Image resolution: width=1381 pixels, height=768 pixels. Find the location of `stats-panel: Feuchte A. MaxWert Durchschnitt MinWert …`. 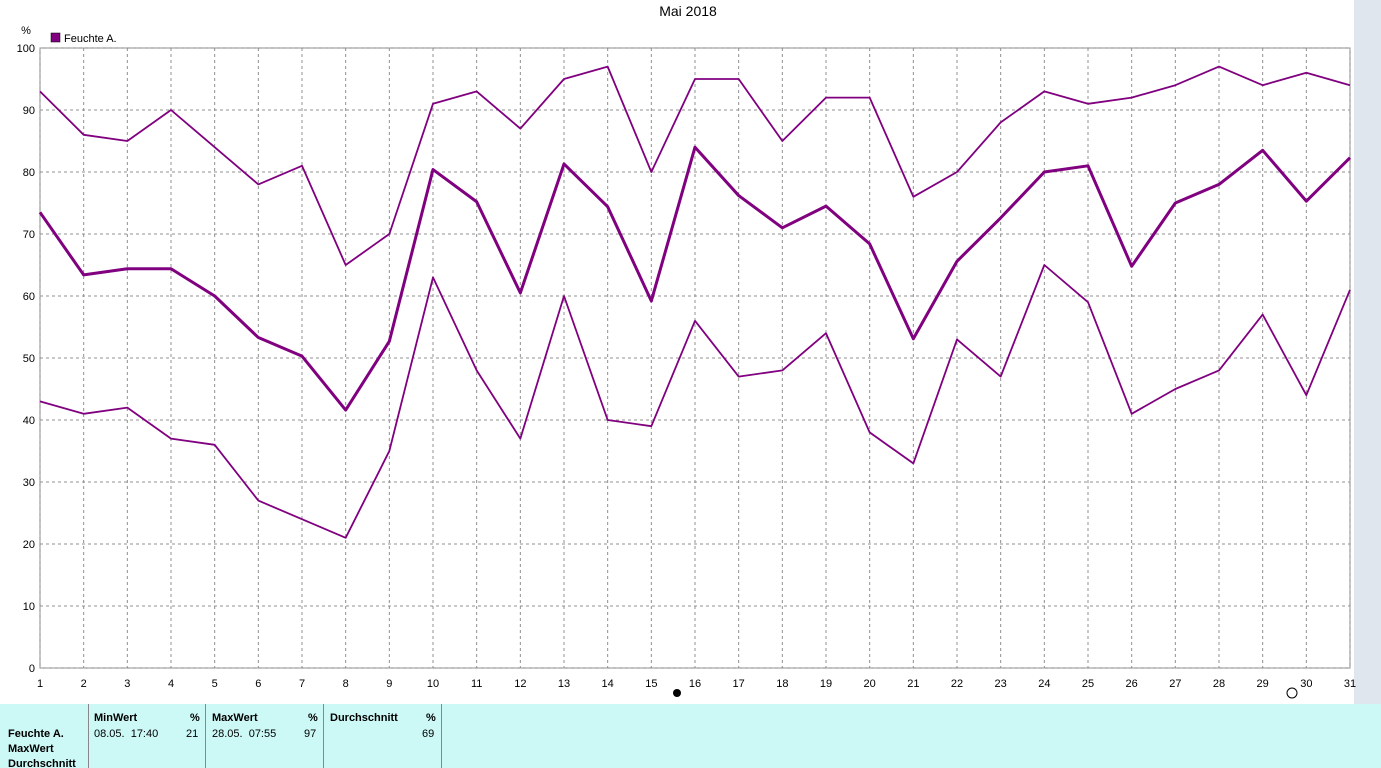

stats-panel: Feuchte A. MaxWert Durchschnitt MinWert … is located at coordinates (690, 736).